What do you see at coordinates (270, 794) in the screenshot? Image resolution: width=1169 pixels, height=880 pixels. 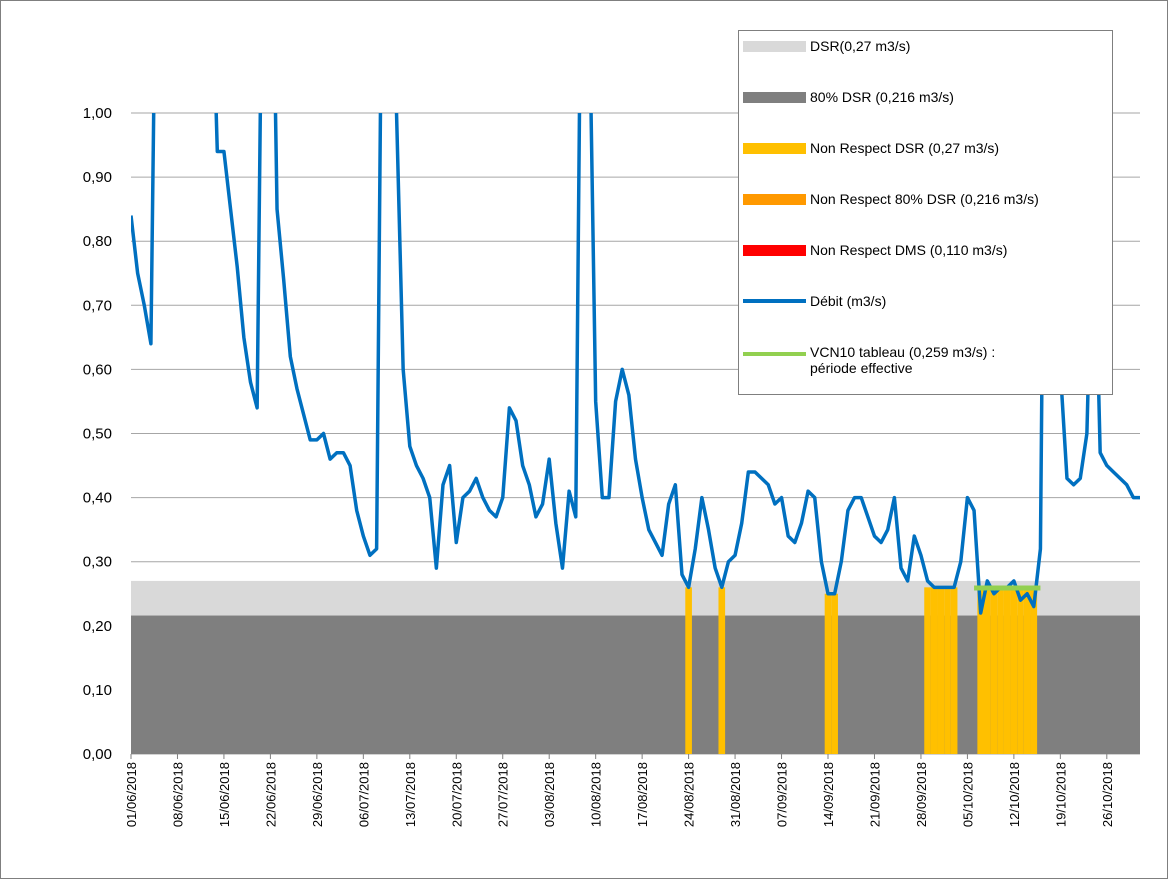 I see `x-tick-label: 22/06/2018` at bounding box center [270, 794].